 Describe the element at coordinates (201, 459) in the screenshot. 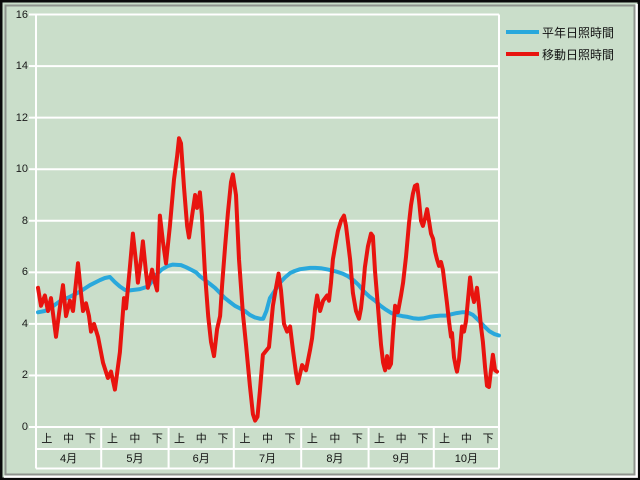

I see `month-label-6月: 6月` at that location.